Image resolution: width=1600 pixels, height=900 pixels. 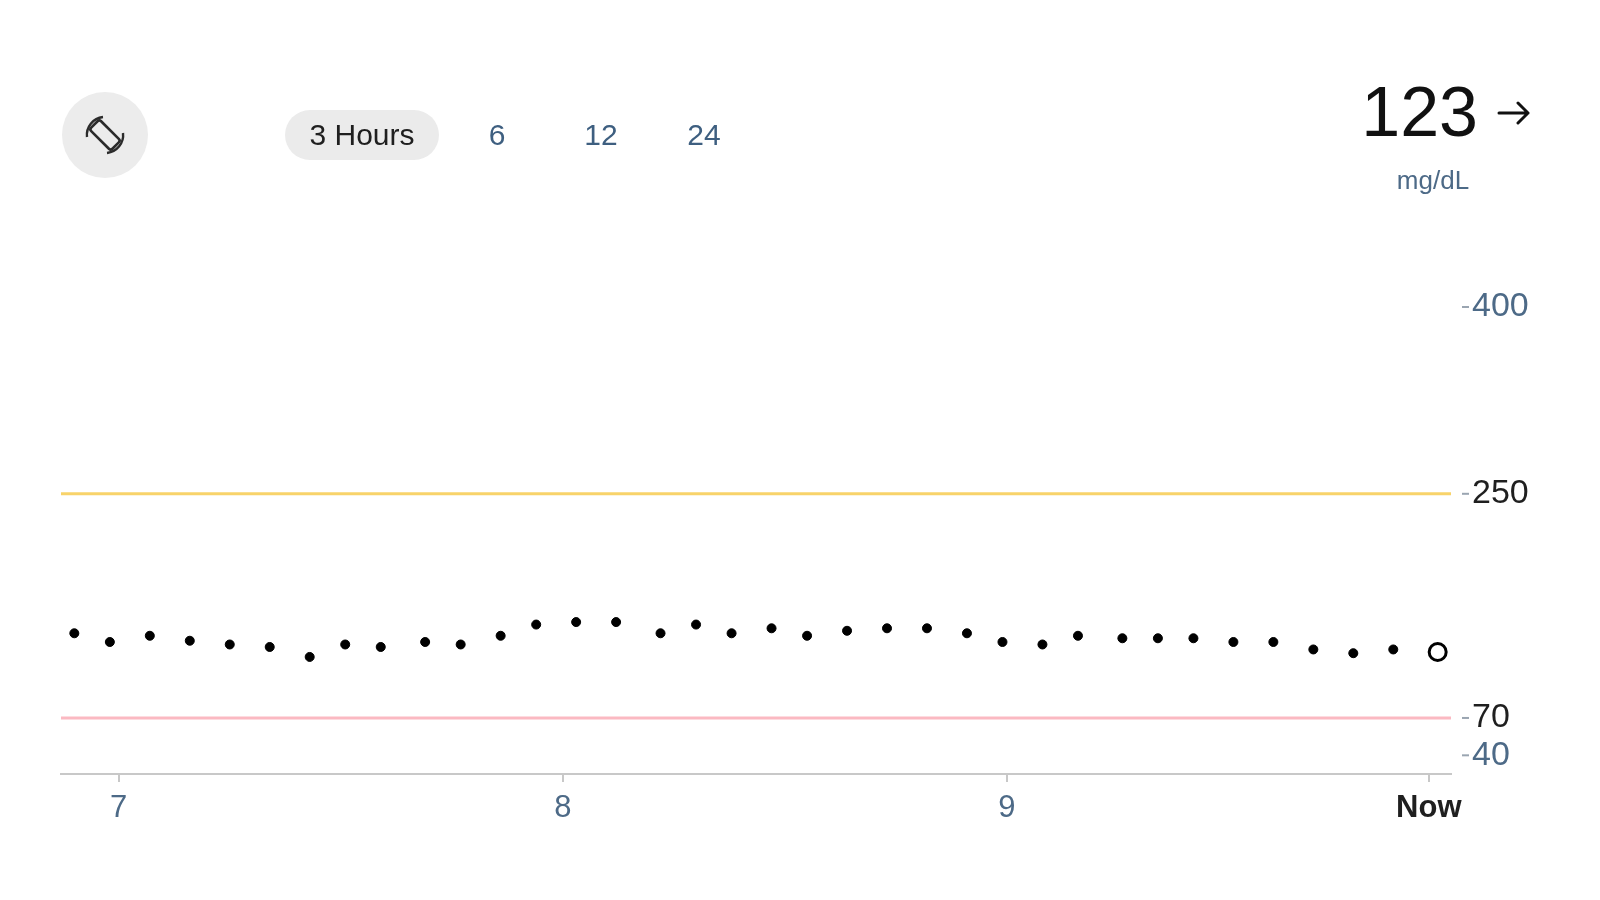 What do you see at coordinates (1419, 112) in the screenshot?
I see `text: 123` at bounding box center [1419, 112].